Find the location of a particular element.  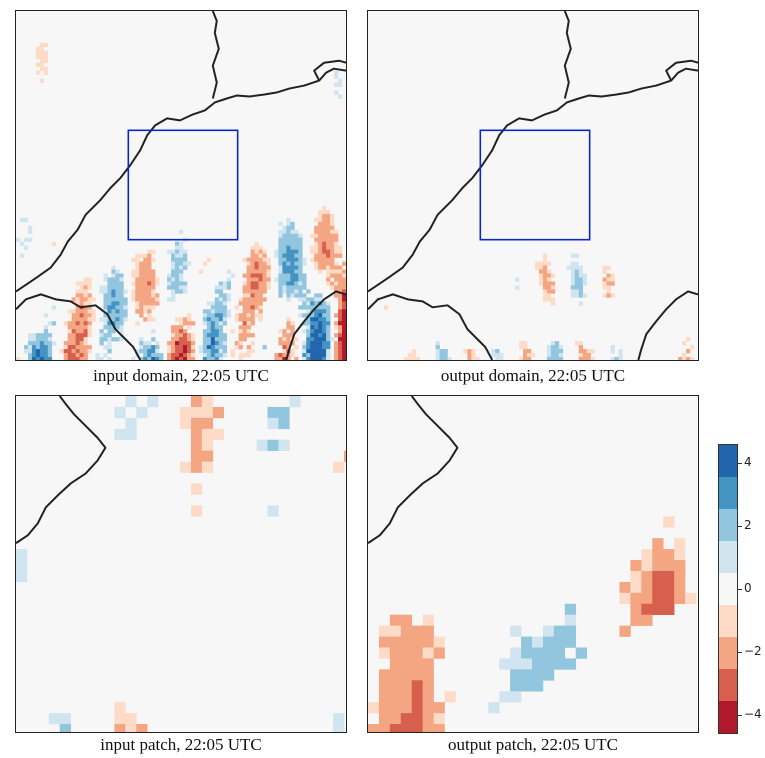

colorbar-segment is located at coordinates (728, 557).